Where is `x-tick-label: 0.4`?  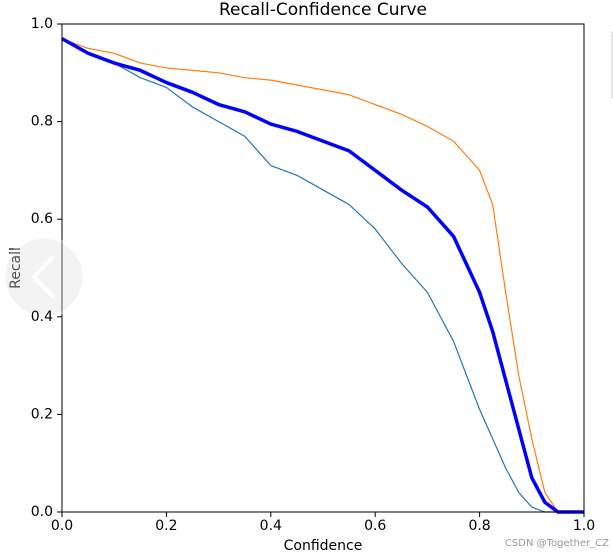 x-tick-label: 0.4 is located at coordinates (271, 526).